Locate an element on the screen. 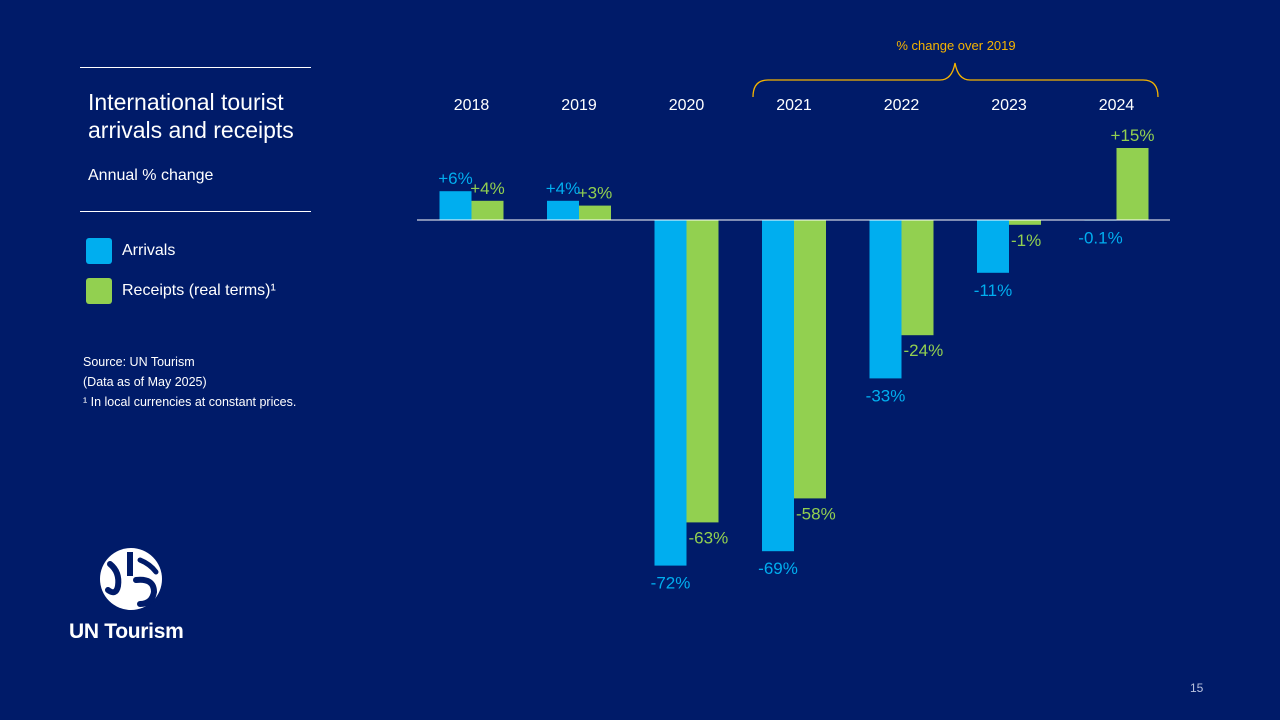 The height and width of the screenshot is (720, 1280). bar-receipts-2019 is located at coordinates (595, 212).